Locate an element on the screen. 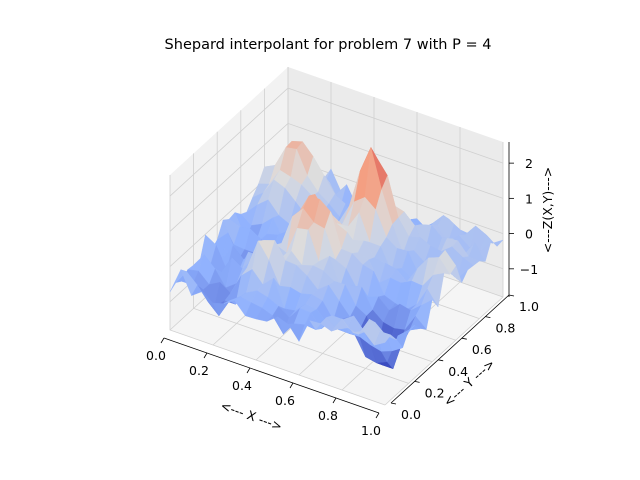 The image size is (640, 480). x-tick-label-5: 1.0 is located at coordinates (371, 430).